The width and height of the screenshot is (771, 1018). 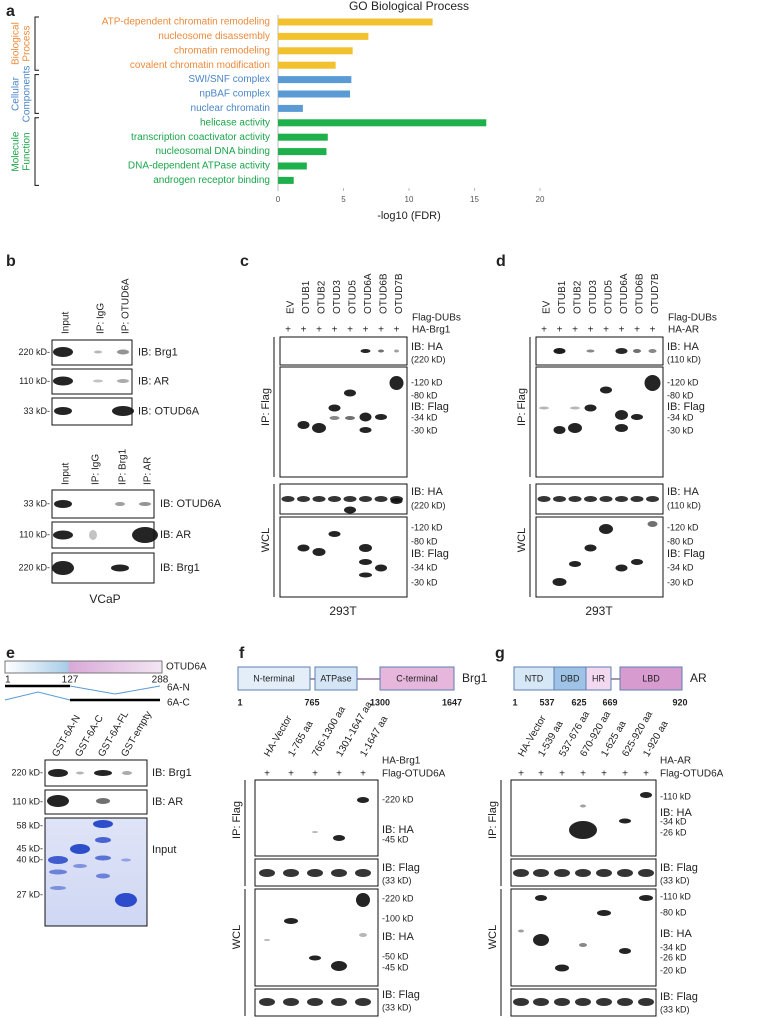 What do you see at coordinates (675, 796) in the screenshot?
I see `label: -110 kD` at bounding box center [675, 796].